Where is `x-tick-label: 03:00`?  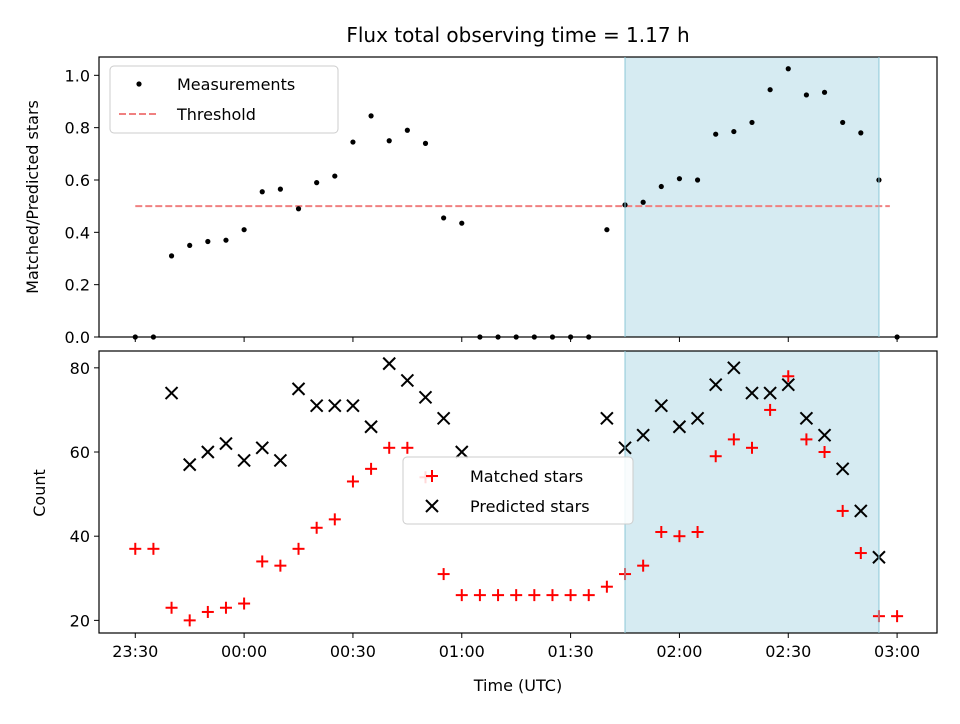
x-tick-label: 03:00 is located at coordinates (897, 651).